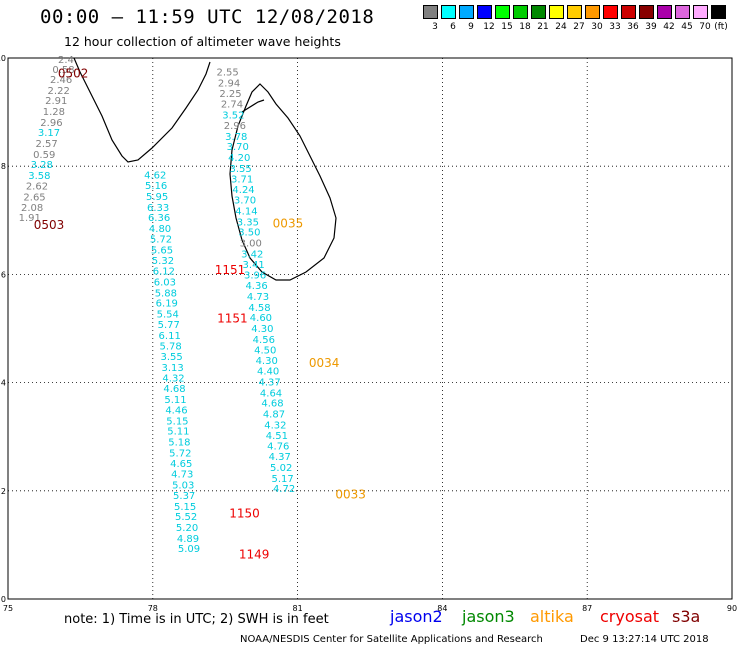 The image size is (740, 650). Describe the element at coordinates (37, 187) in the screenshot. I see `wave-height-value: 2.62` at that location.